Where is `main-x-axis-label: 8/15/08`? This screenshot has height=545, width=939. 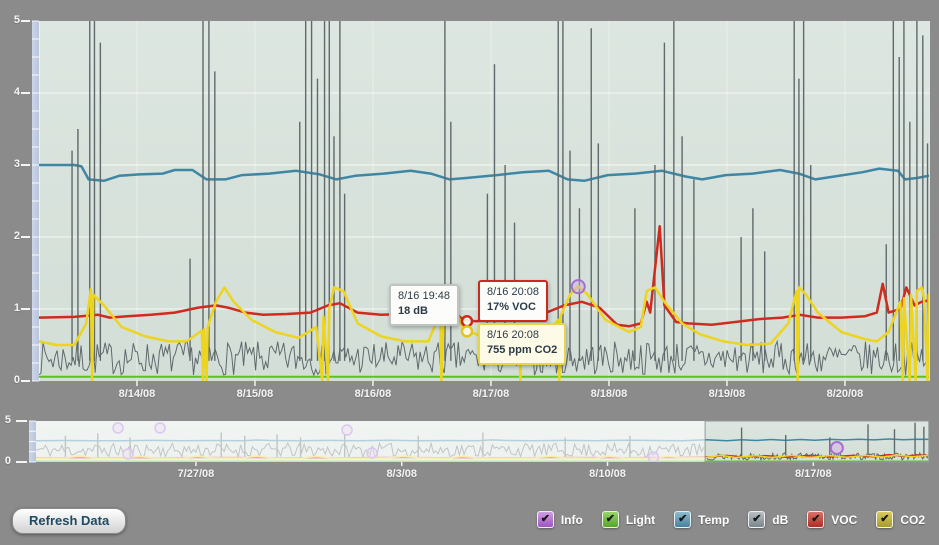
main-x-axis-label: 8/15/08 is located at coordinates (255, 394).